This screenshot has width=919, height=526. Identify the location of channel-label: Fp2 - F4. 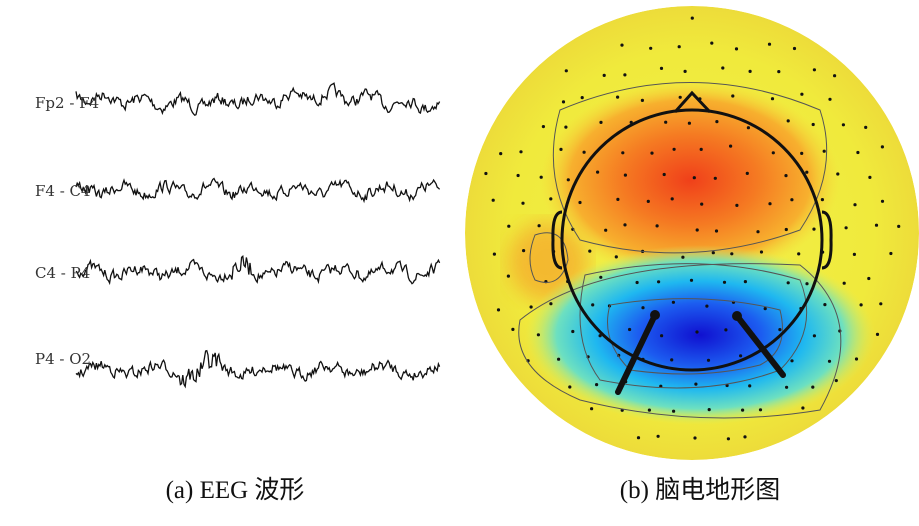
(67, 103).